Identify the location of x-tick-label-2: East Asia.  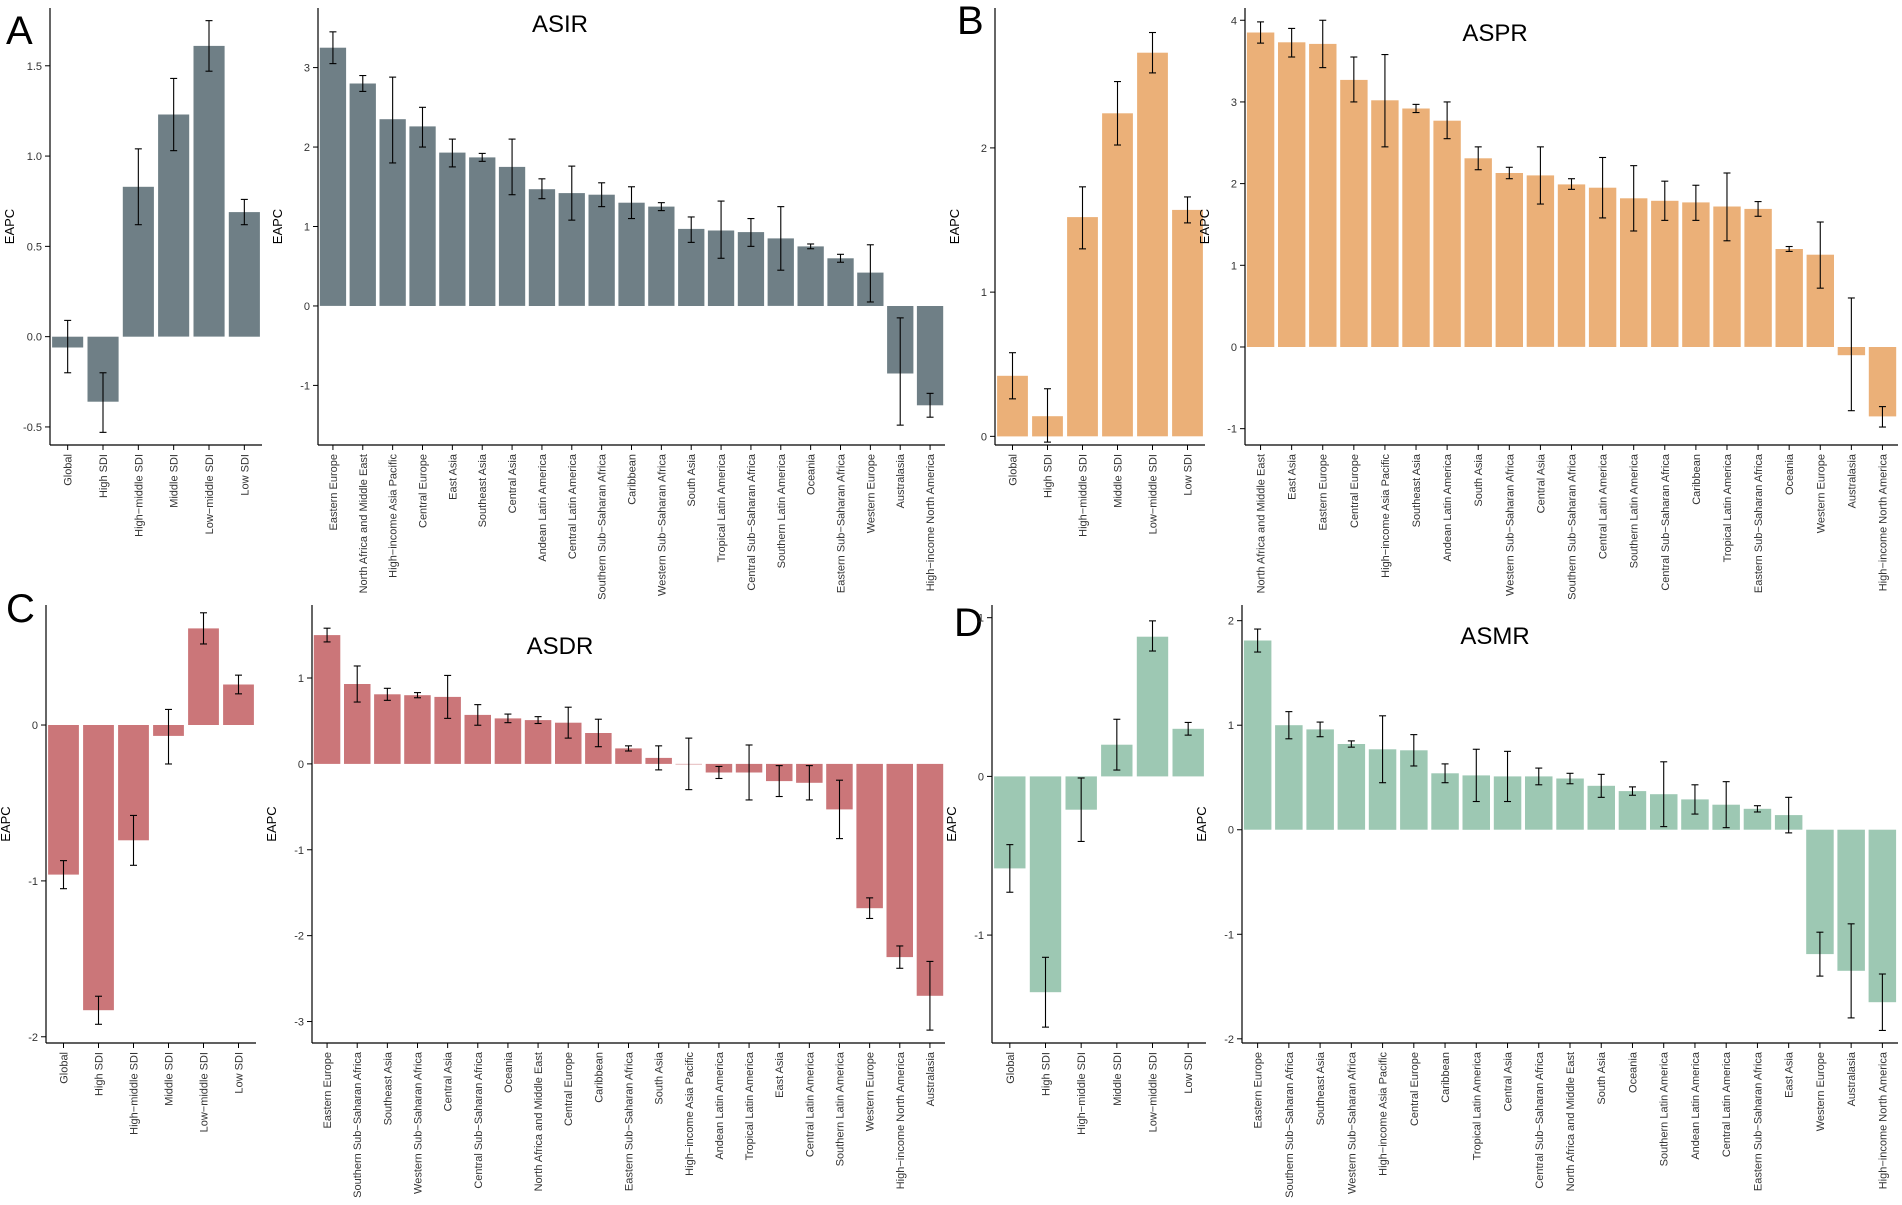
(1293, 476).